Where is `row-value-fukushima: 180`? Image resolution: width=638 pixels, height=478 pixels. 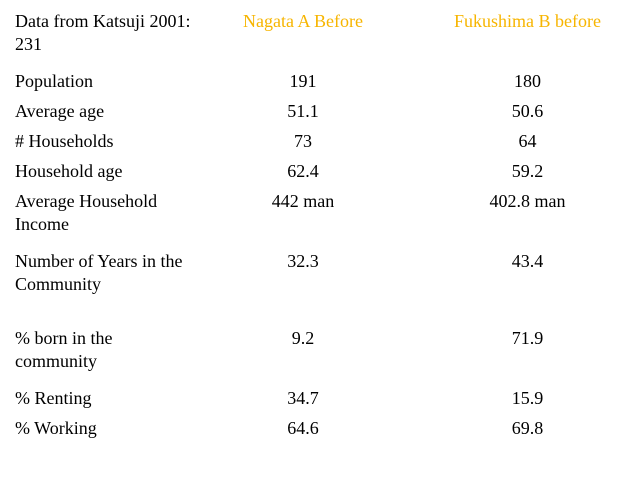
row-value-fukushima: 180 is located at coordinates (527, 81).